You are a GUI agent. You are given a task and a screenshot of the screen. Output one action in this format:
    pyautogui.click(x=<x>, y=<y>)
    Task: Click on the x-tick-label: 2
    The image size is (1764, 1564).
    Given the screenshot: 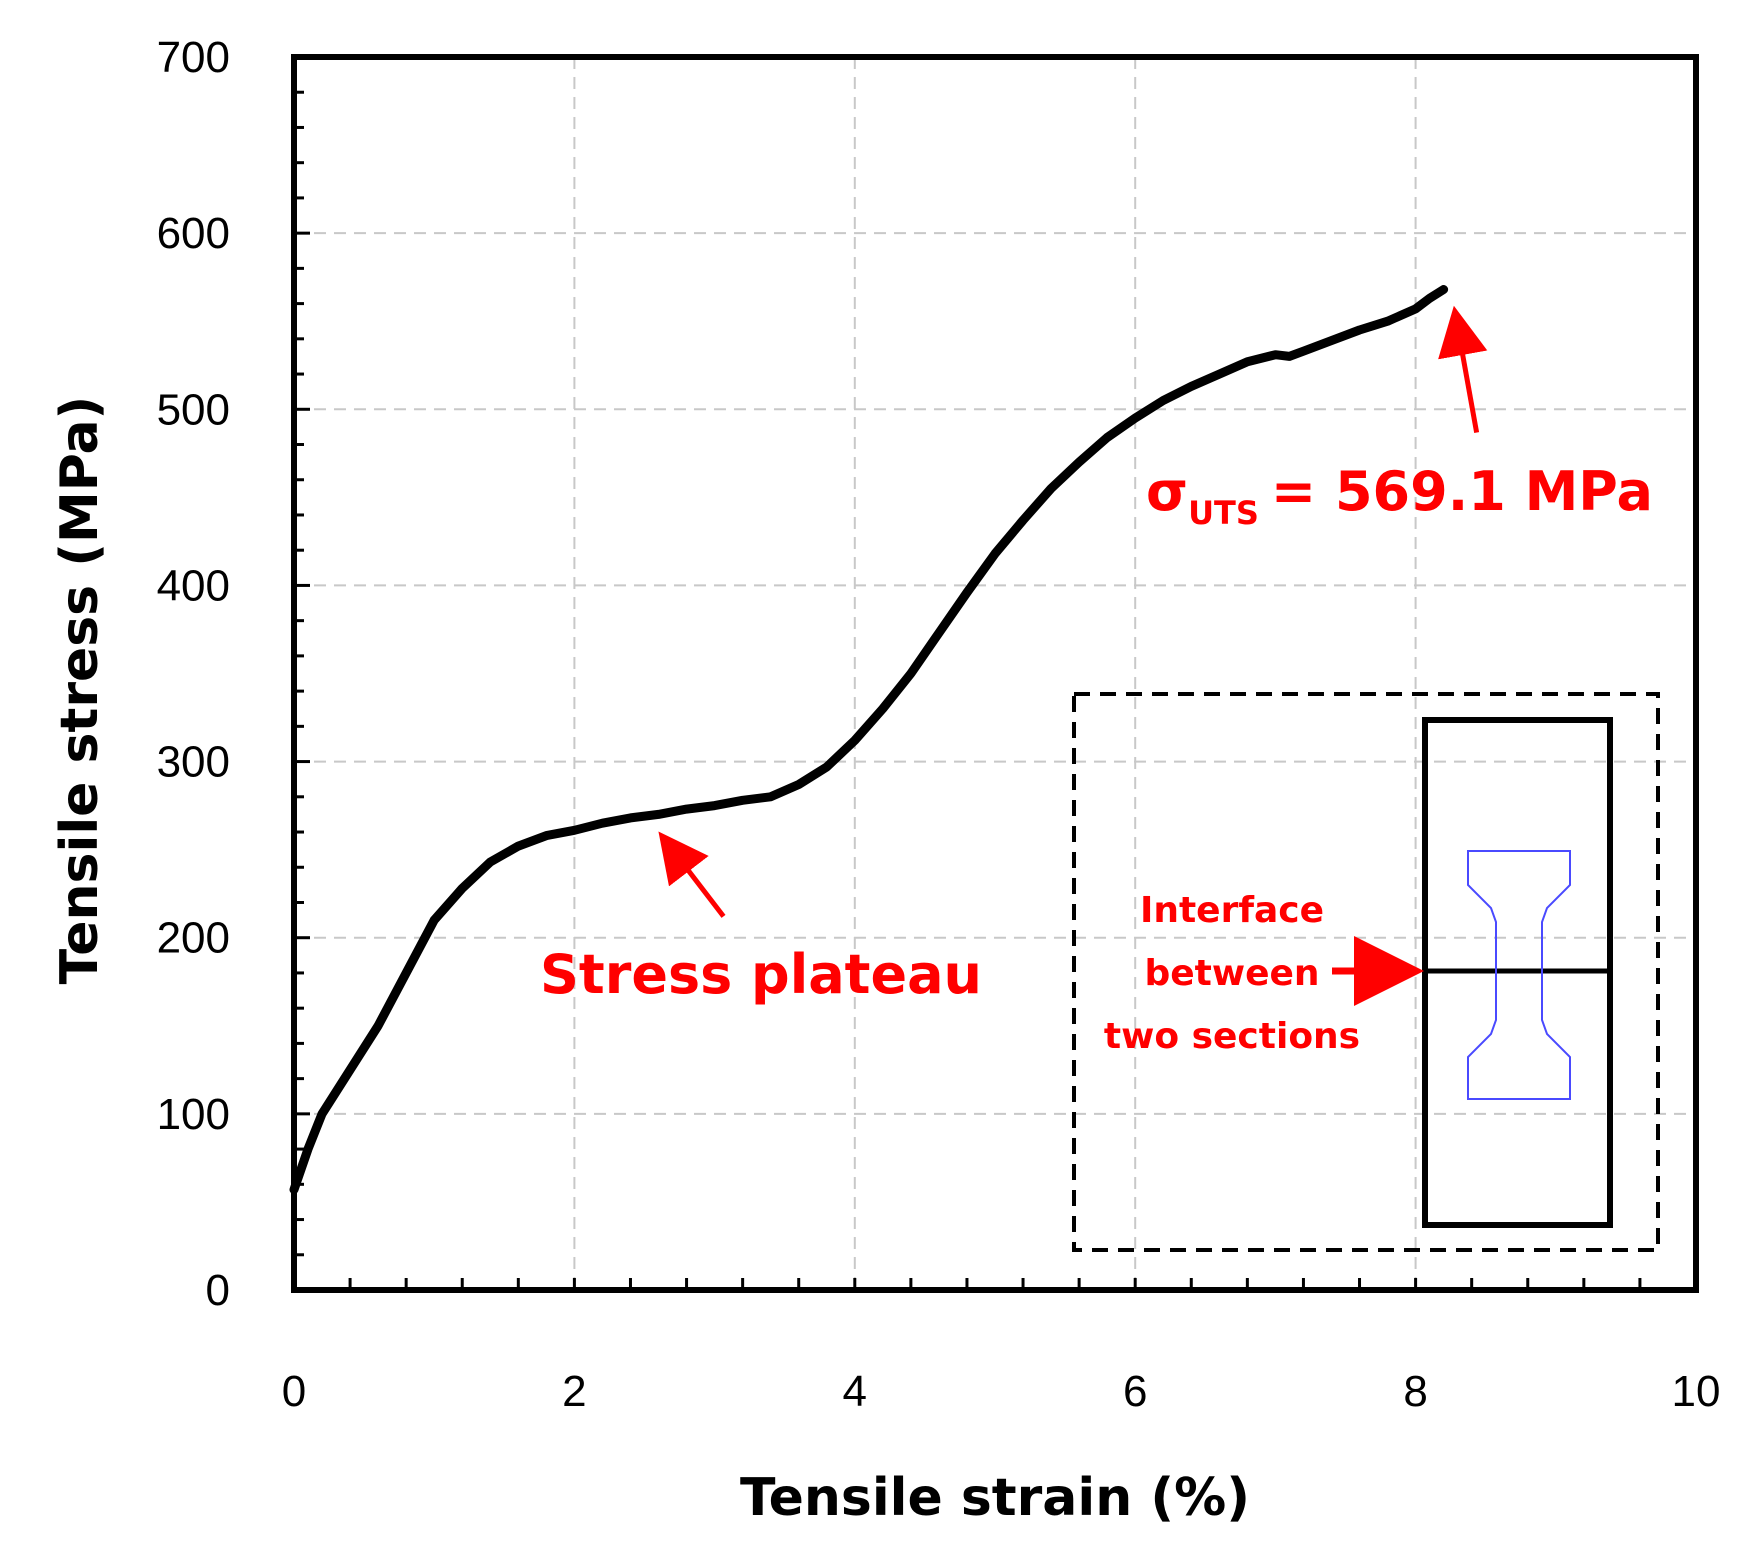 What is the action you would take?
    pyautogui.click(x=574, y=1391)
    